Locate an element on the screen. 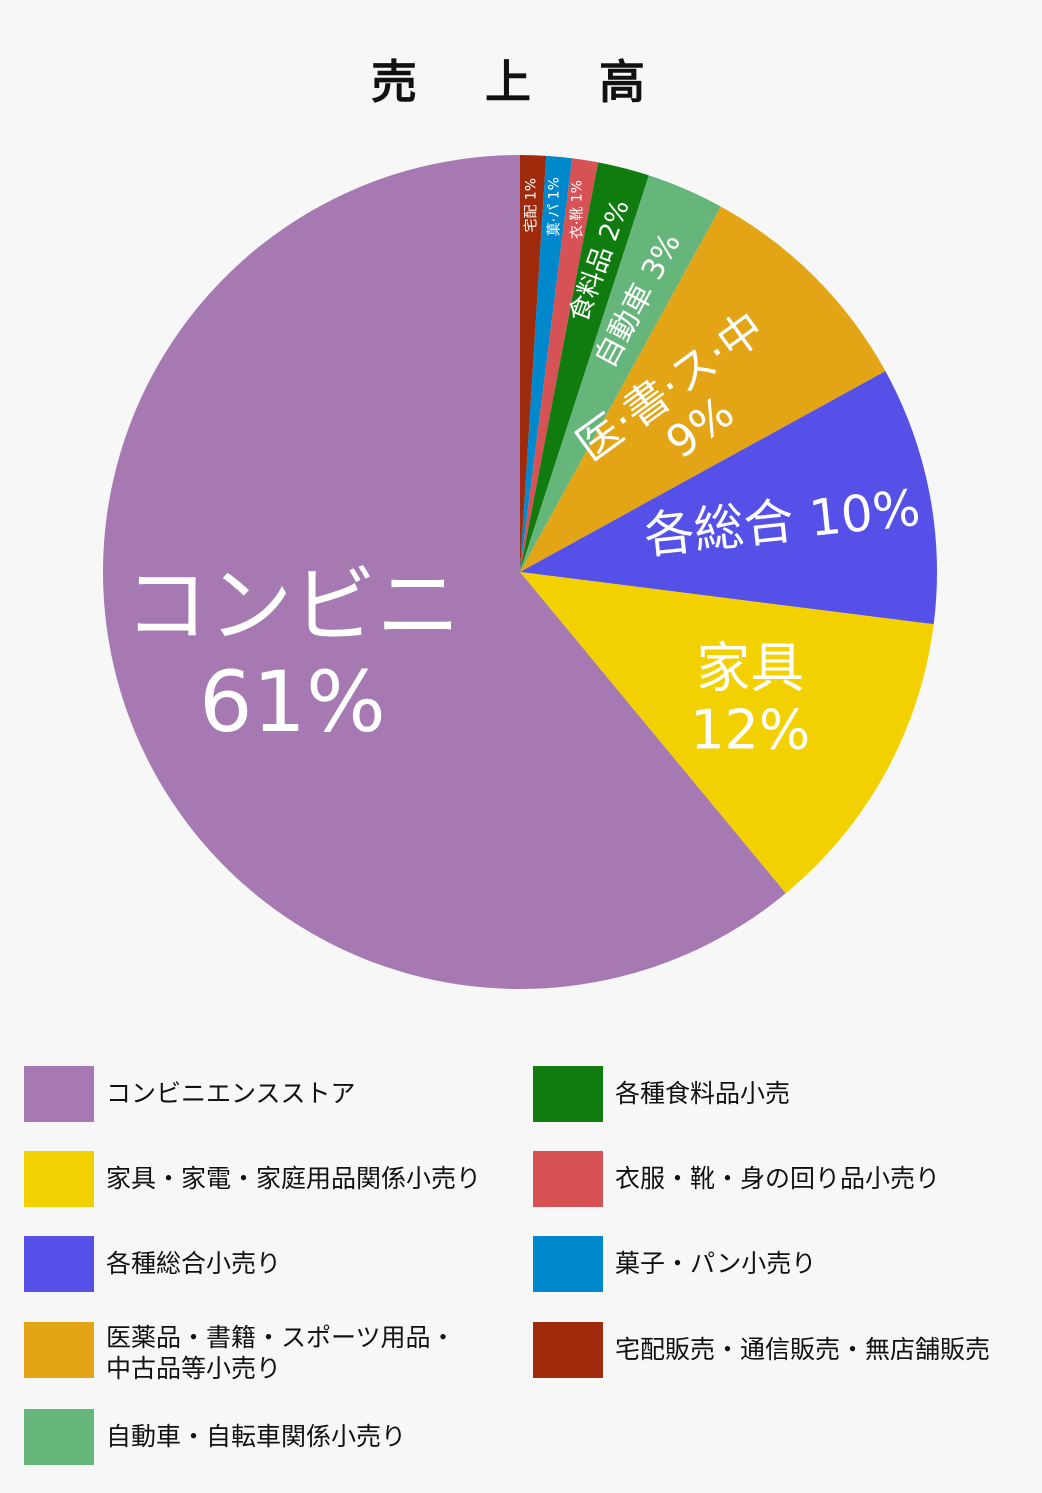 Image resolution: width=1042 pixels, height=1493 pixels. pie-slice-iyaku is located at coordinates (703, 389).